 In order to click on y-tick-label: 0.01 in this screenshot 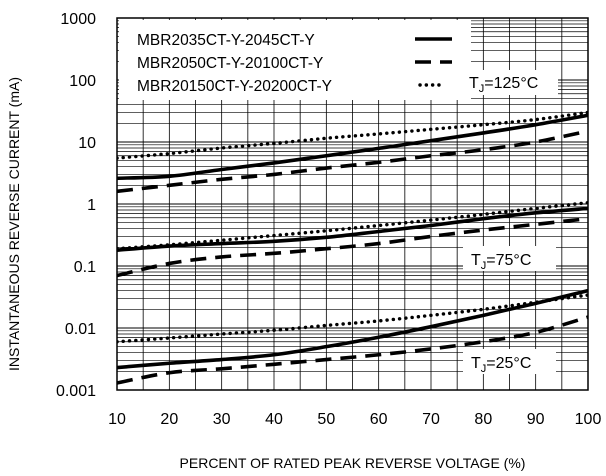, I will do `click(80, 329)`.